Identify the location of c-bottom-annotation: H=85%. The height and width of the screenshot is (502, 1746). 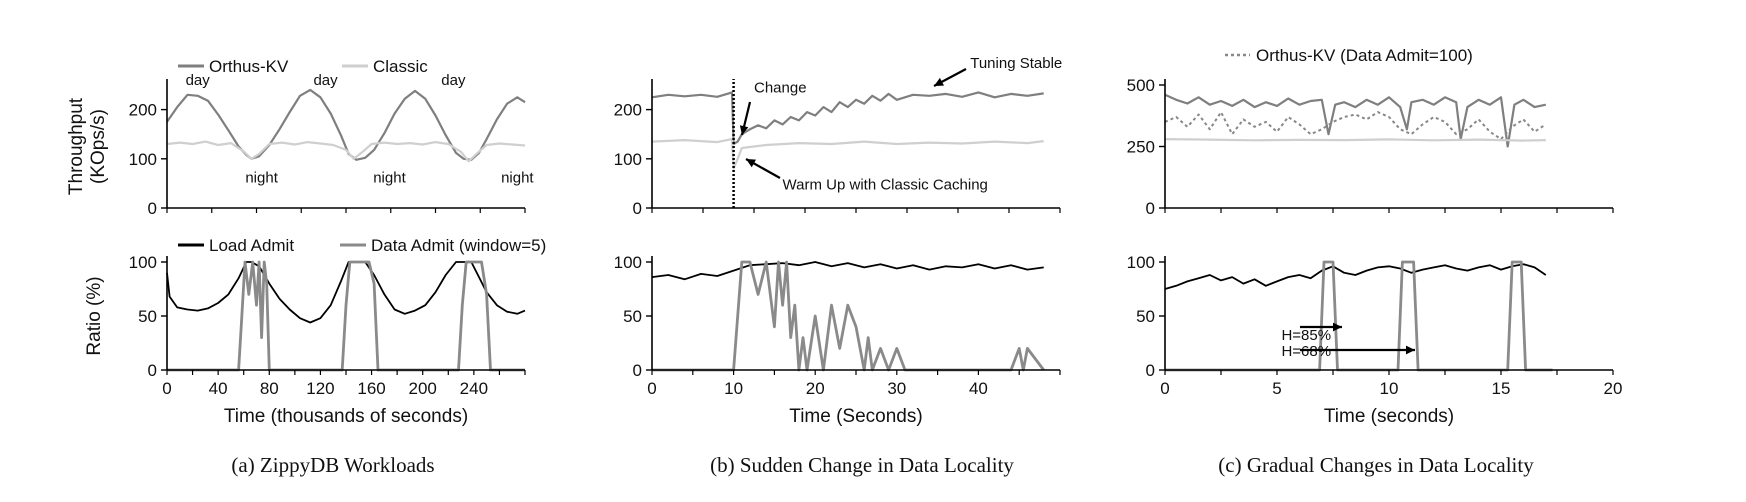
(1306, 335).